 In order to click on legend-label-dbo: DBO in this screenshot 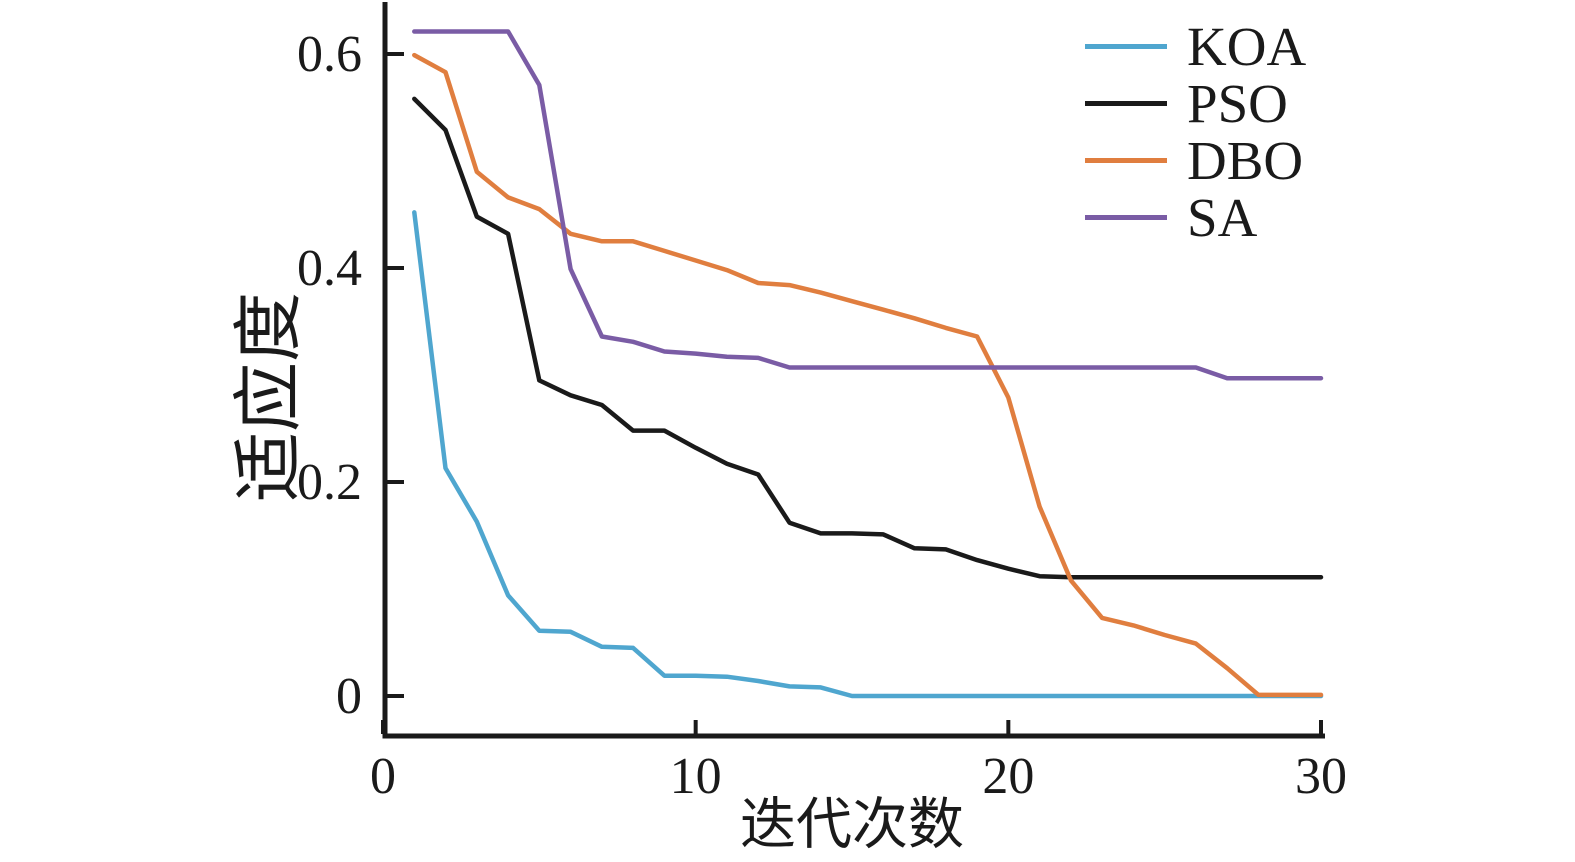, I will do `click(1245, 160)`.